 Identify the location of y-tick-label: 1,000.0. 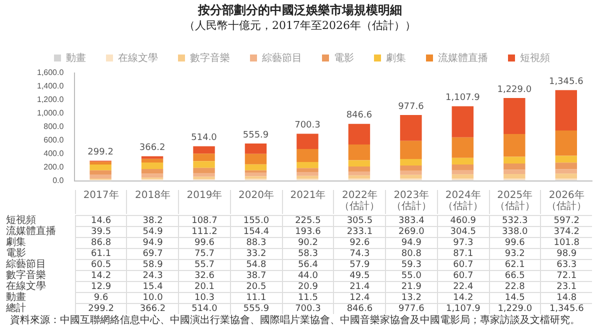
(50, 113).